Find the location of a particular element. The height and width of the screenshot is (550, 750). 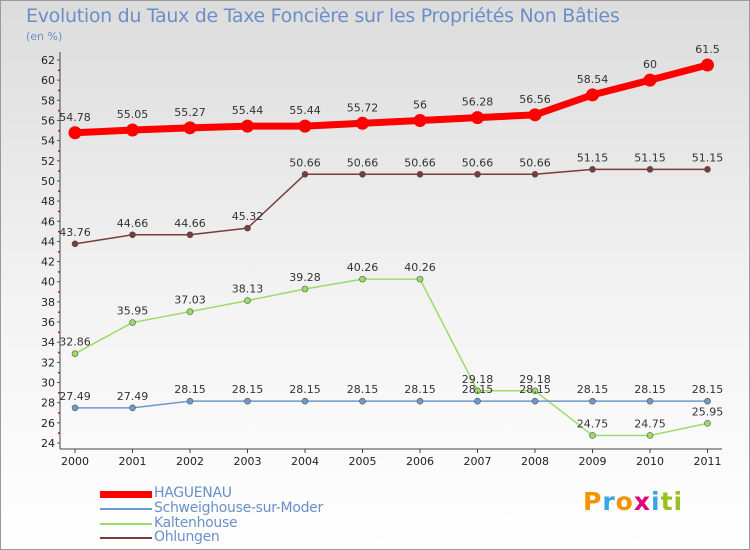

y-tick-label: 52 is located at coordinates (48, 161).